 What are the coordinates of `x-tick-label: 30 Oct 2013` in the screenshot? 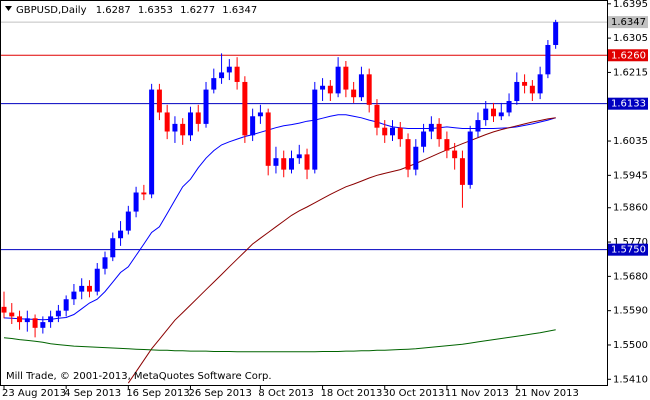 It's located at (414, 393).